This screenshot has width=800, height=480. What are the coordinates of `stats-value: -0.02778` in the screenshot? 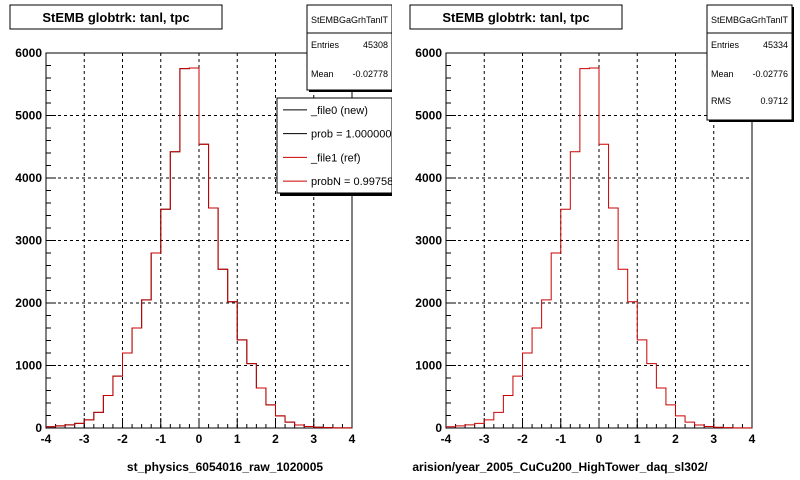 It's located at (370, 74).